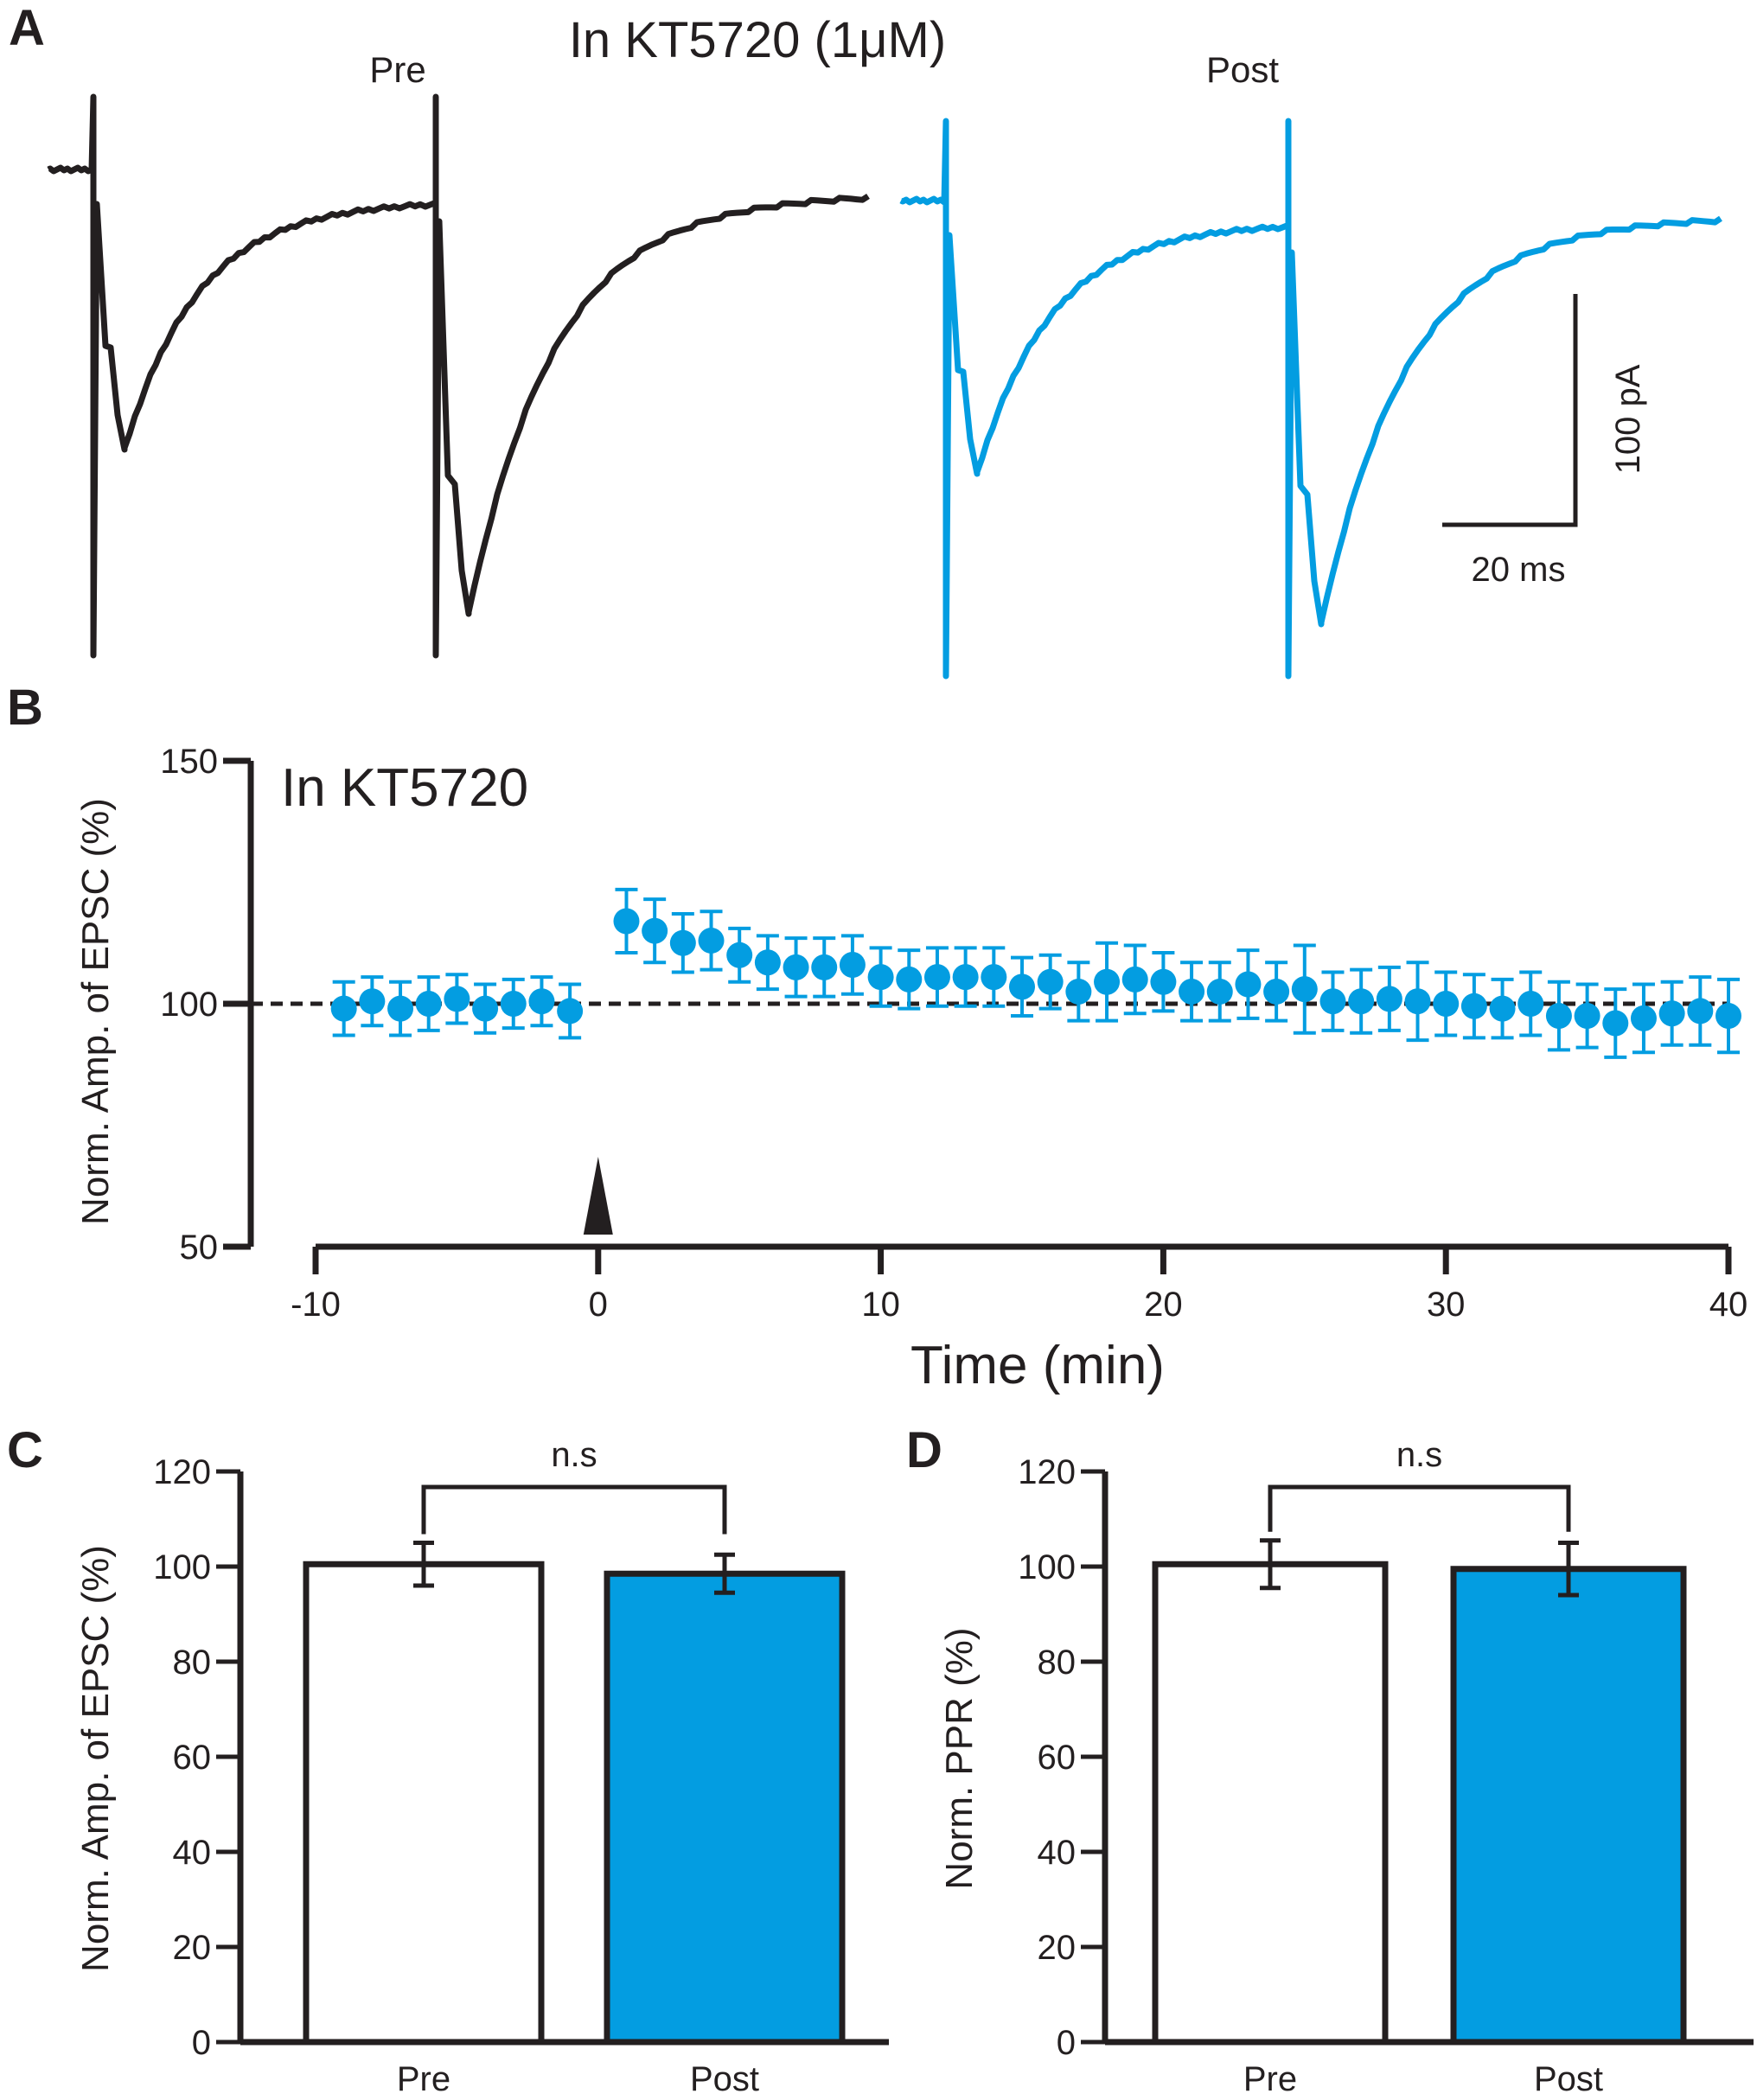 The image size is (1757, 2100). Describe the element at coordinates (316, 1305) in the screenshot. I see `x-tick-label: -10` at that location.